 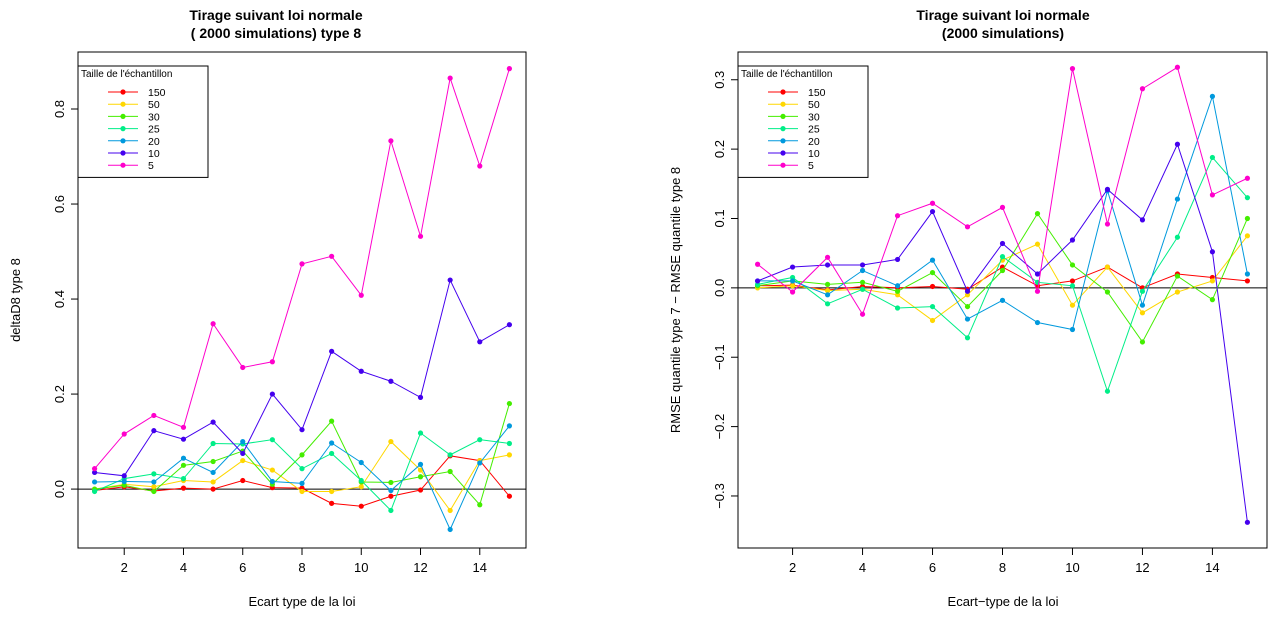 I want to click on left-legend-label-50: 50, so click(x=154, y=105).